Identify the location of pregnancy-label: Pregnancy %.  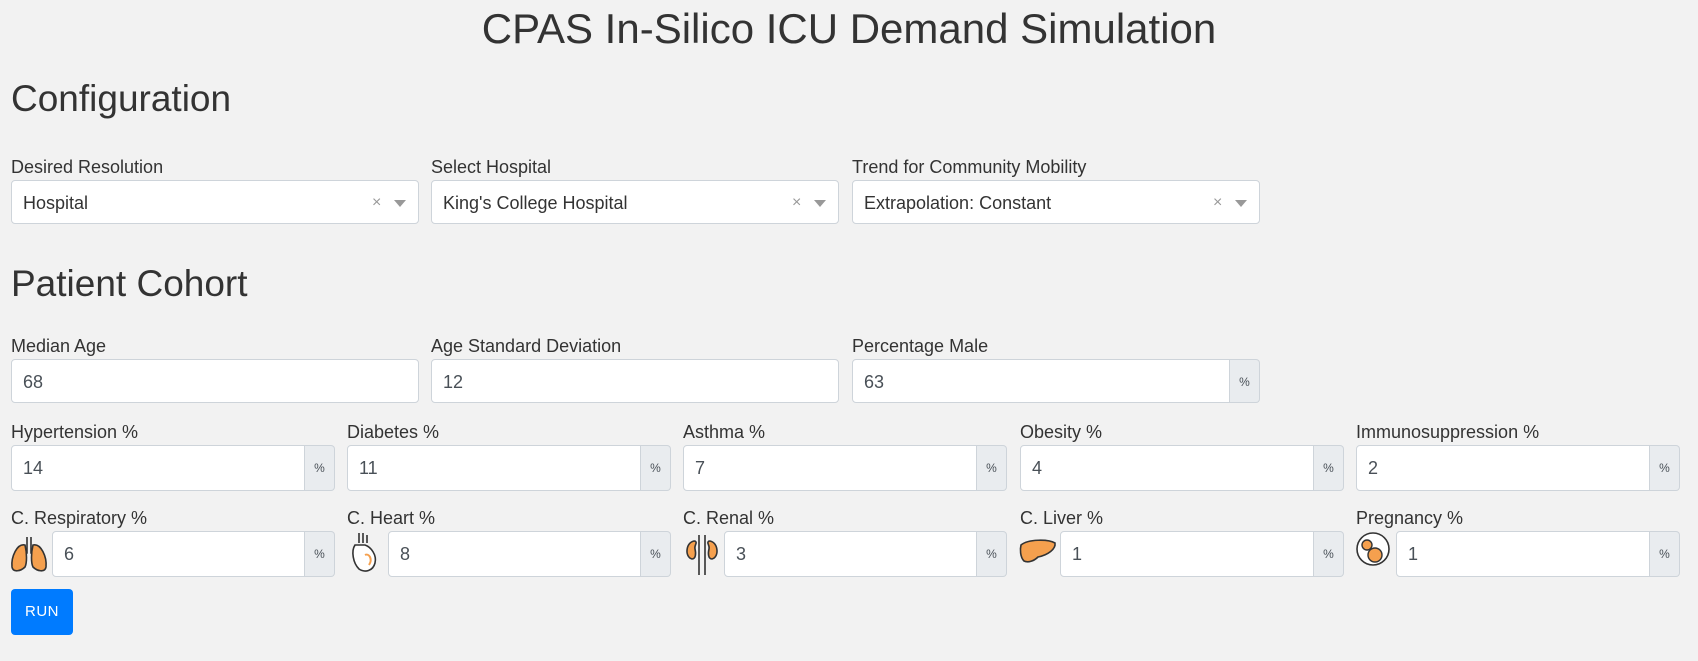
(1410, 518).